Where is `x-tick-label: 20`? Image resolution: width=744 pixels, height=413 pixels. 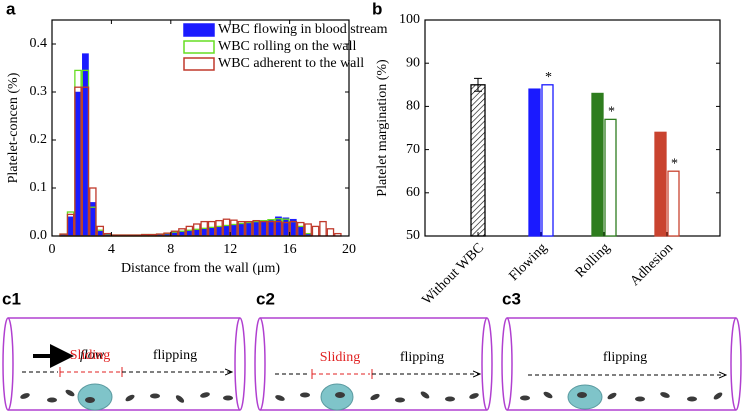 x-tick-label: 20 is located at coordinates (349, 249).